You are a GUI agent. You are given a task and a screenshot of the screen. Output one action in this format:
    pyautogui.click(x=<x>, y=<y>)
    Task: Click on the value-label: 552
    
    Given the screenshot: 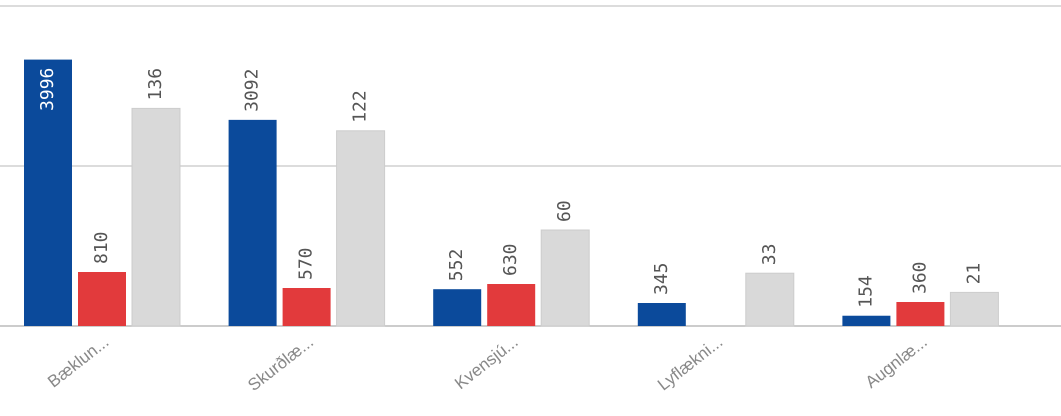 What is the action you would take?
    pyautogui.click(x=456, y=265)
    